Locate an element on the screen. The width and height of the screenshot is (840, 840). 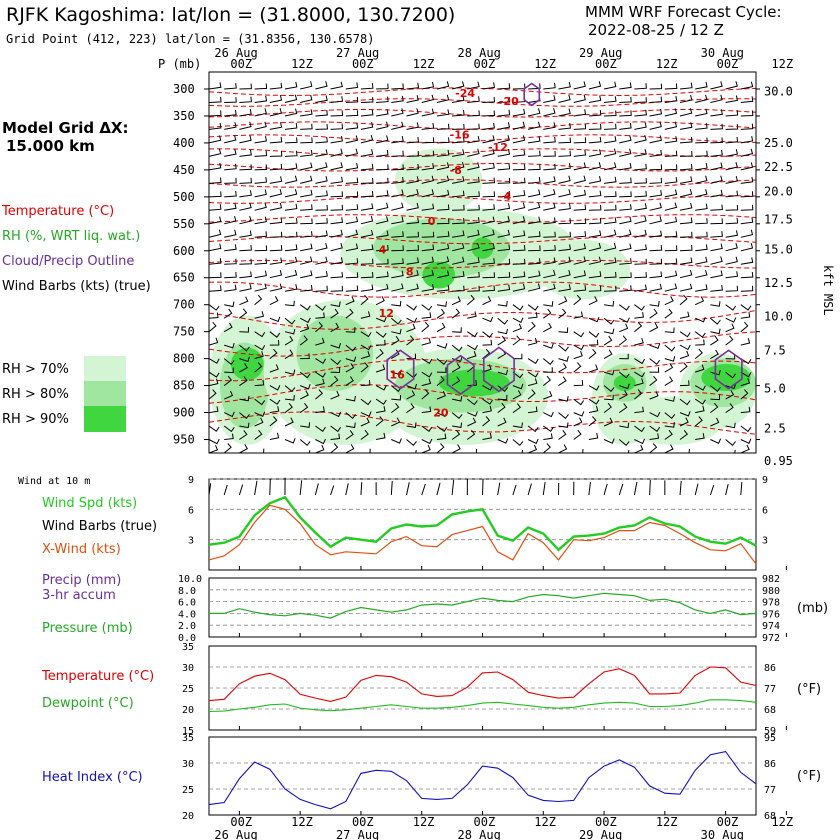
rh80-label: RH > 80% is located at coordinates (35, 394).